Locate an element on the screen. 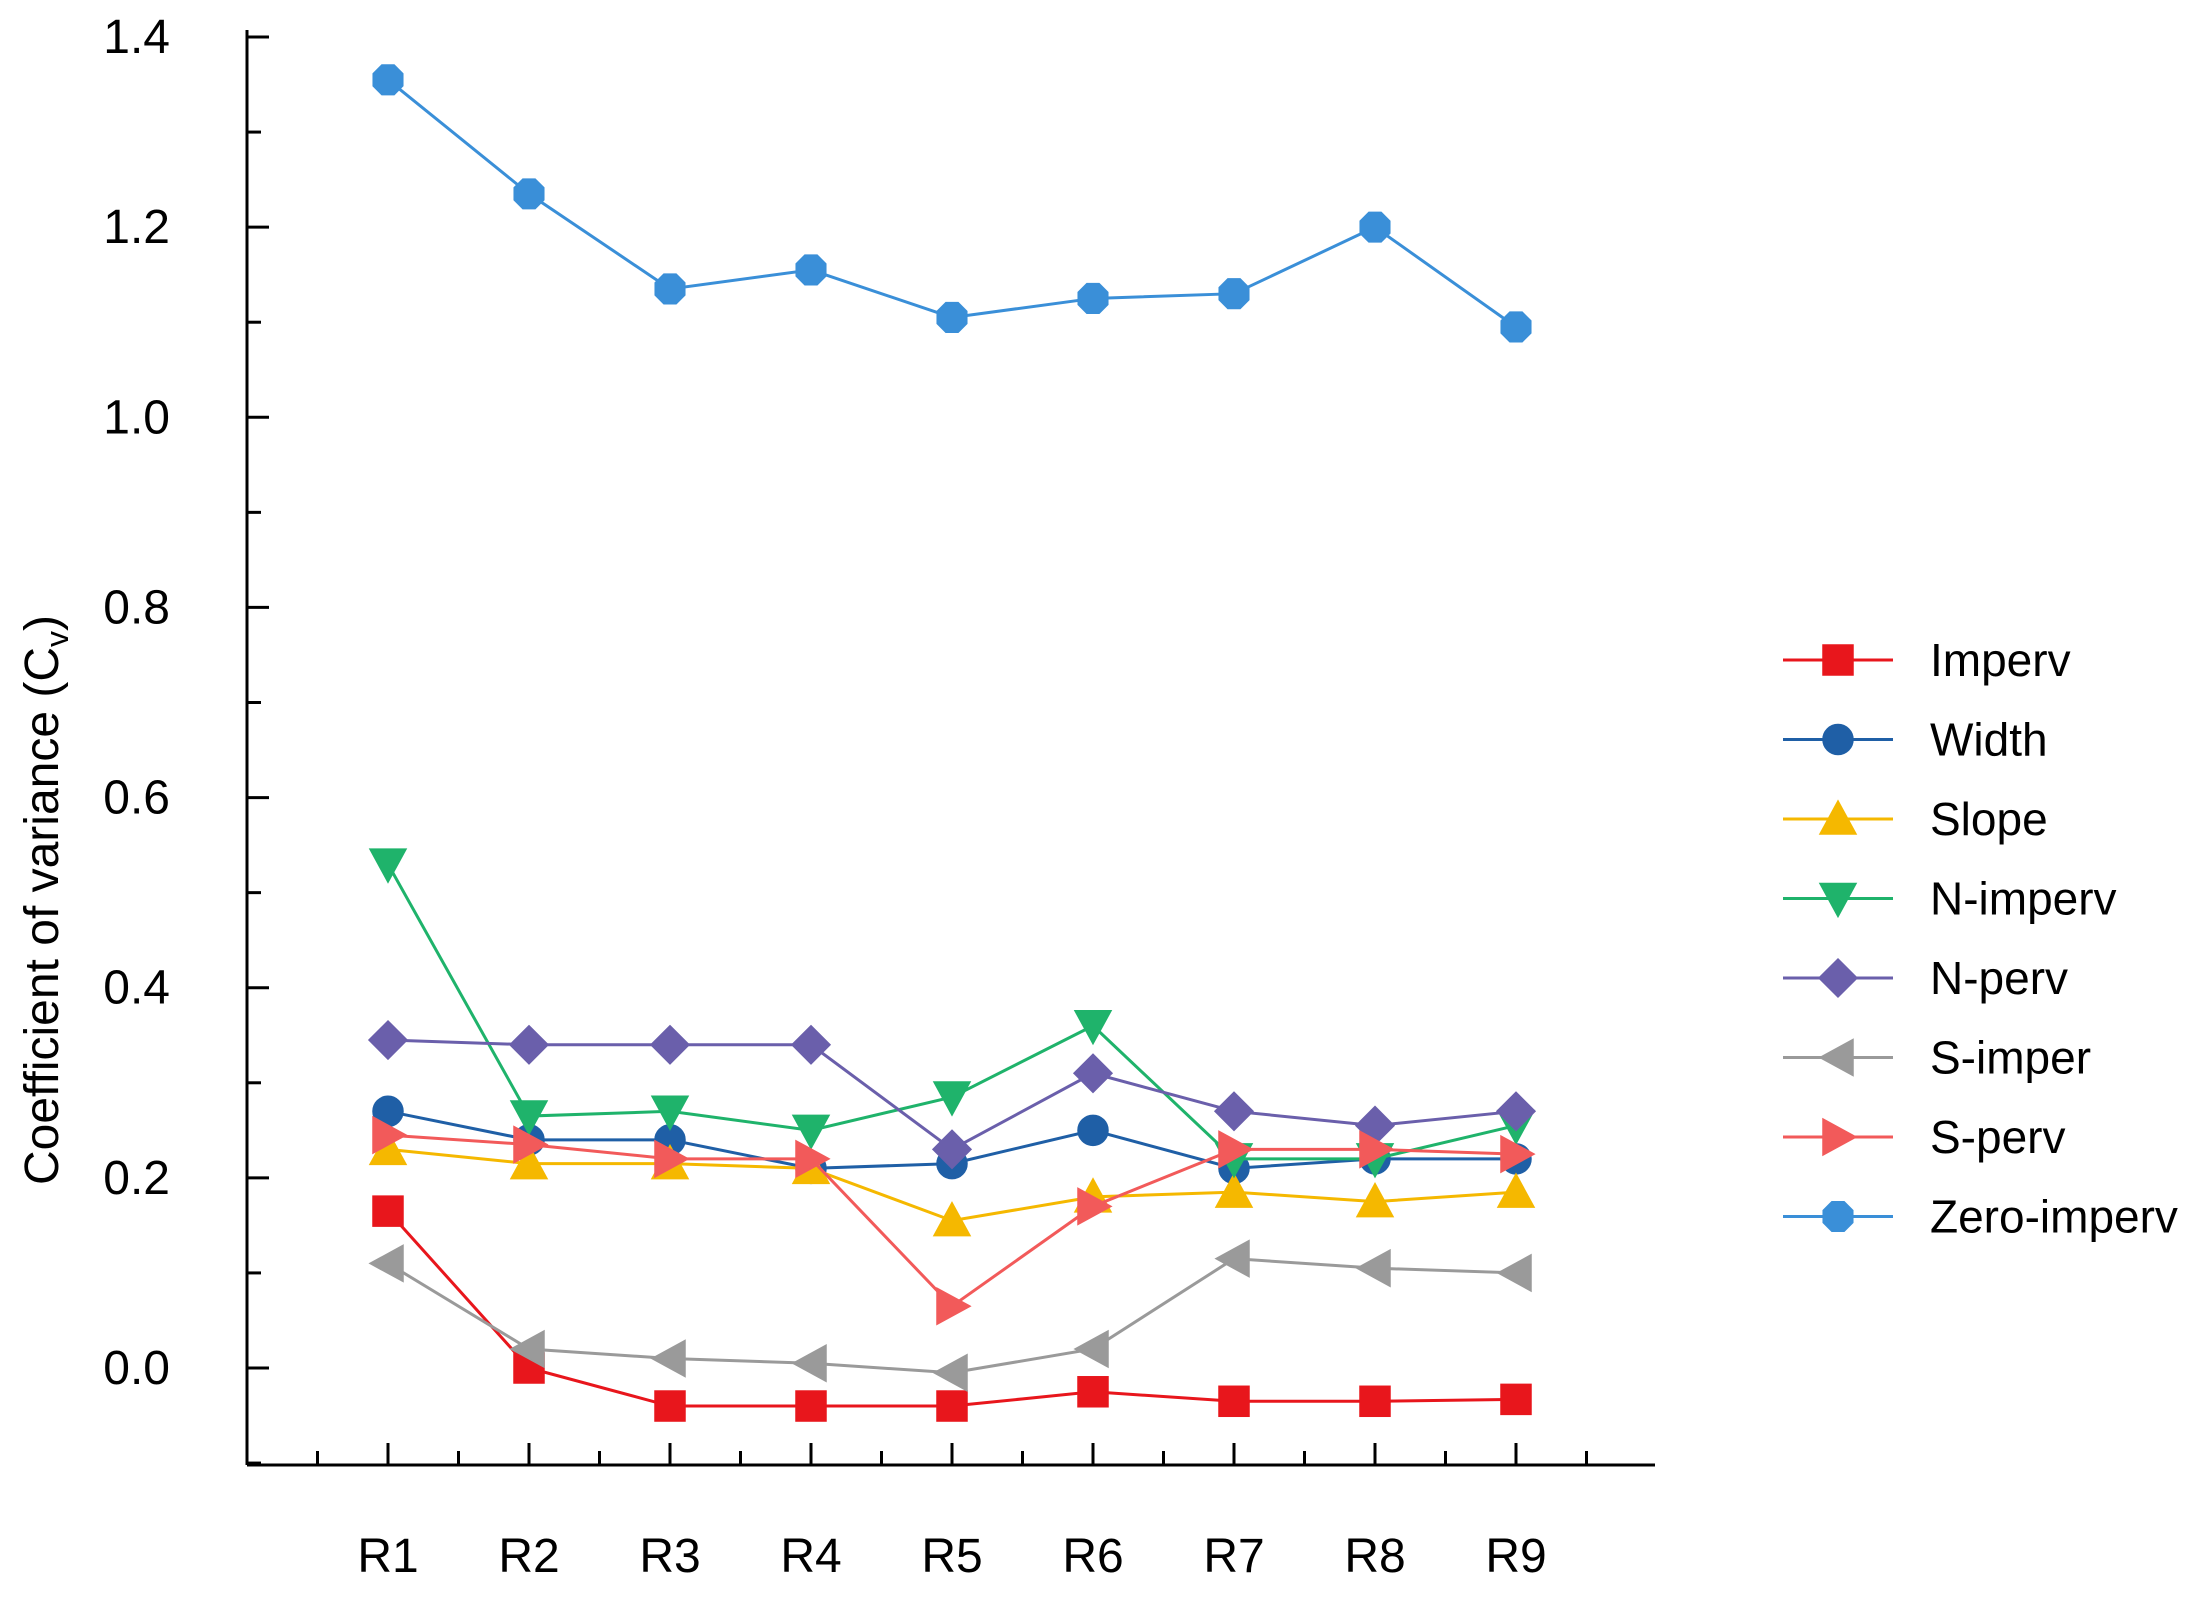  series-s-imper is located at coordinates (950, 1316).